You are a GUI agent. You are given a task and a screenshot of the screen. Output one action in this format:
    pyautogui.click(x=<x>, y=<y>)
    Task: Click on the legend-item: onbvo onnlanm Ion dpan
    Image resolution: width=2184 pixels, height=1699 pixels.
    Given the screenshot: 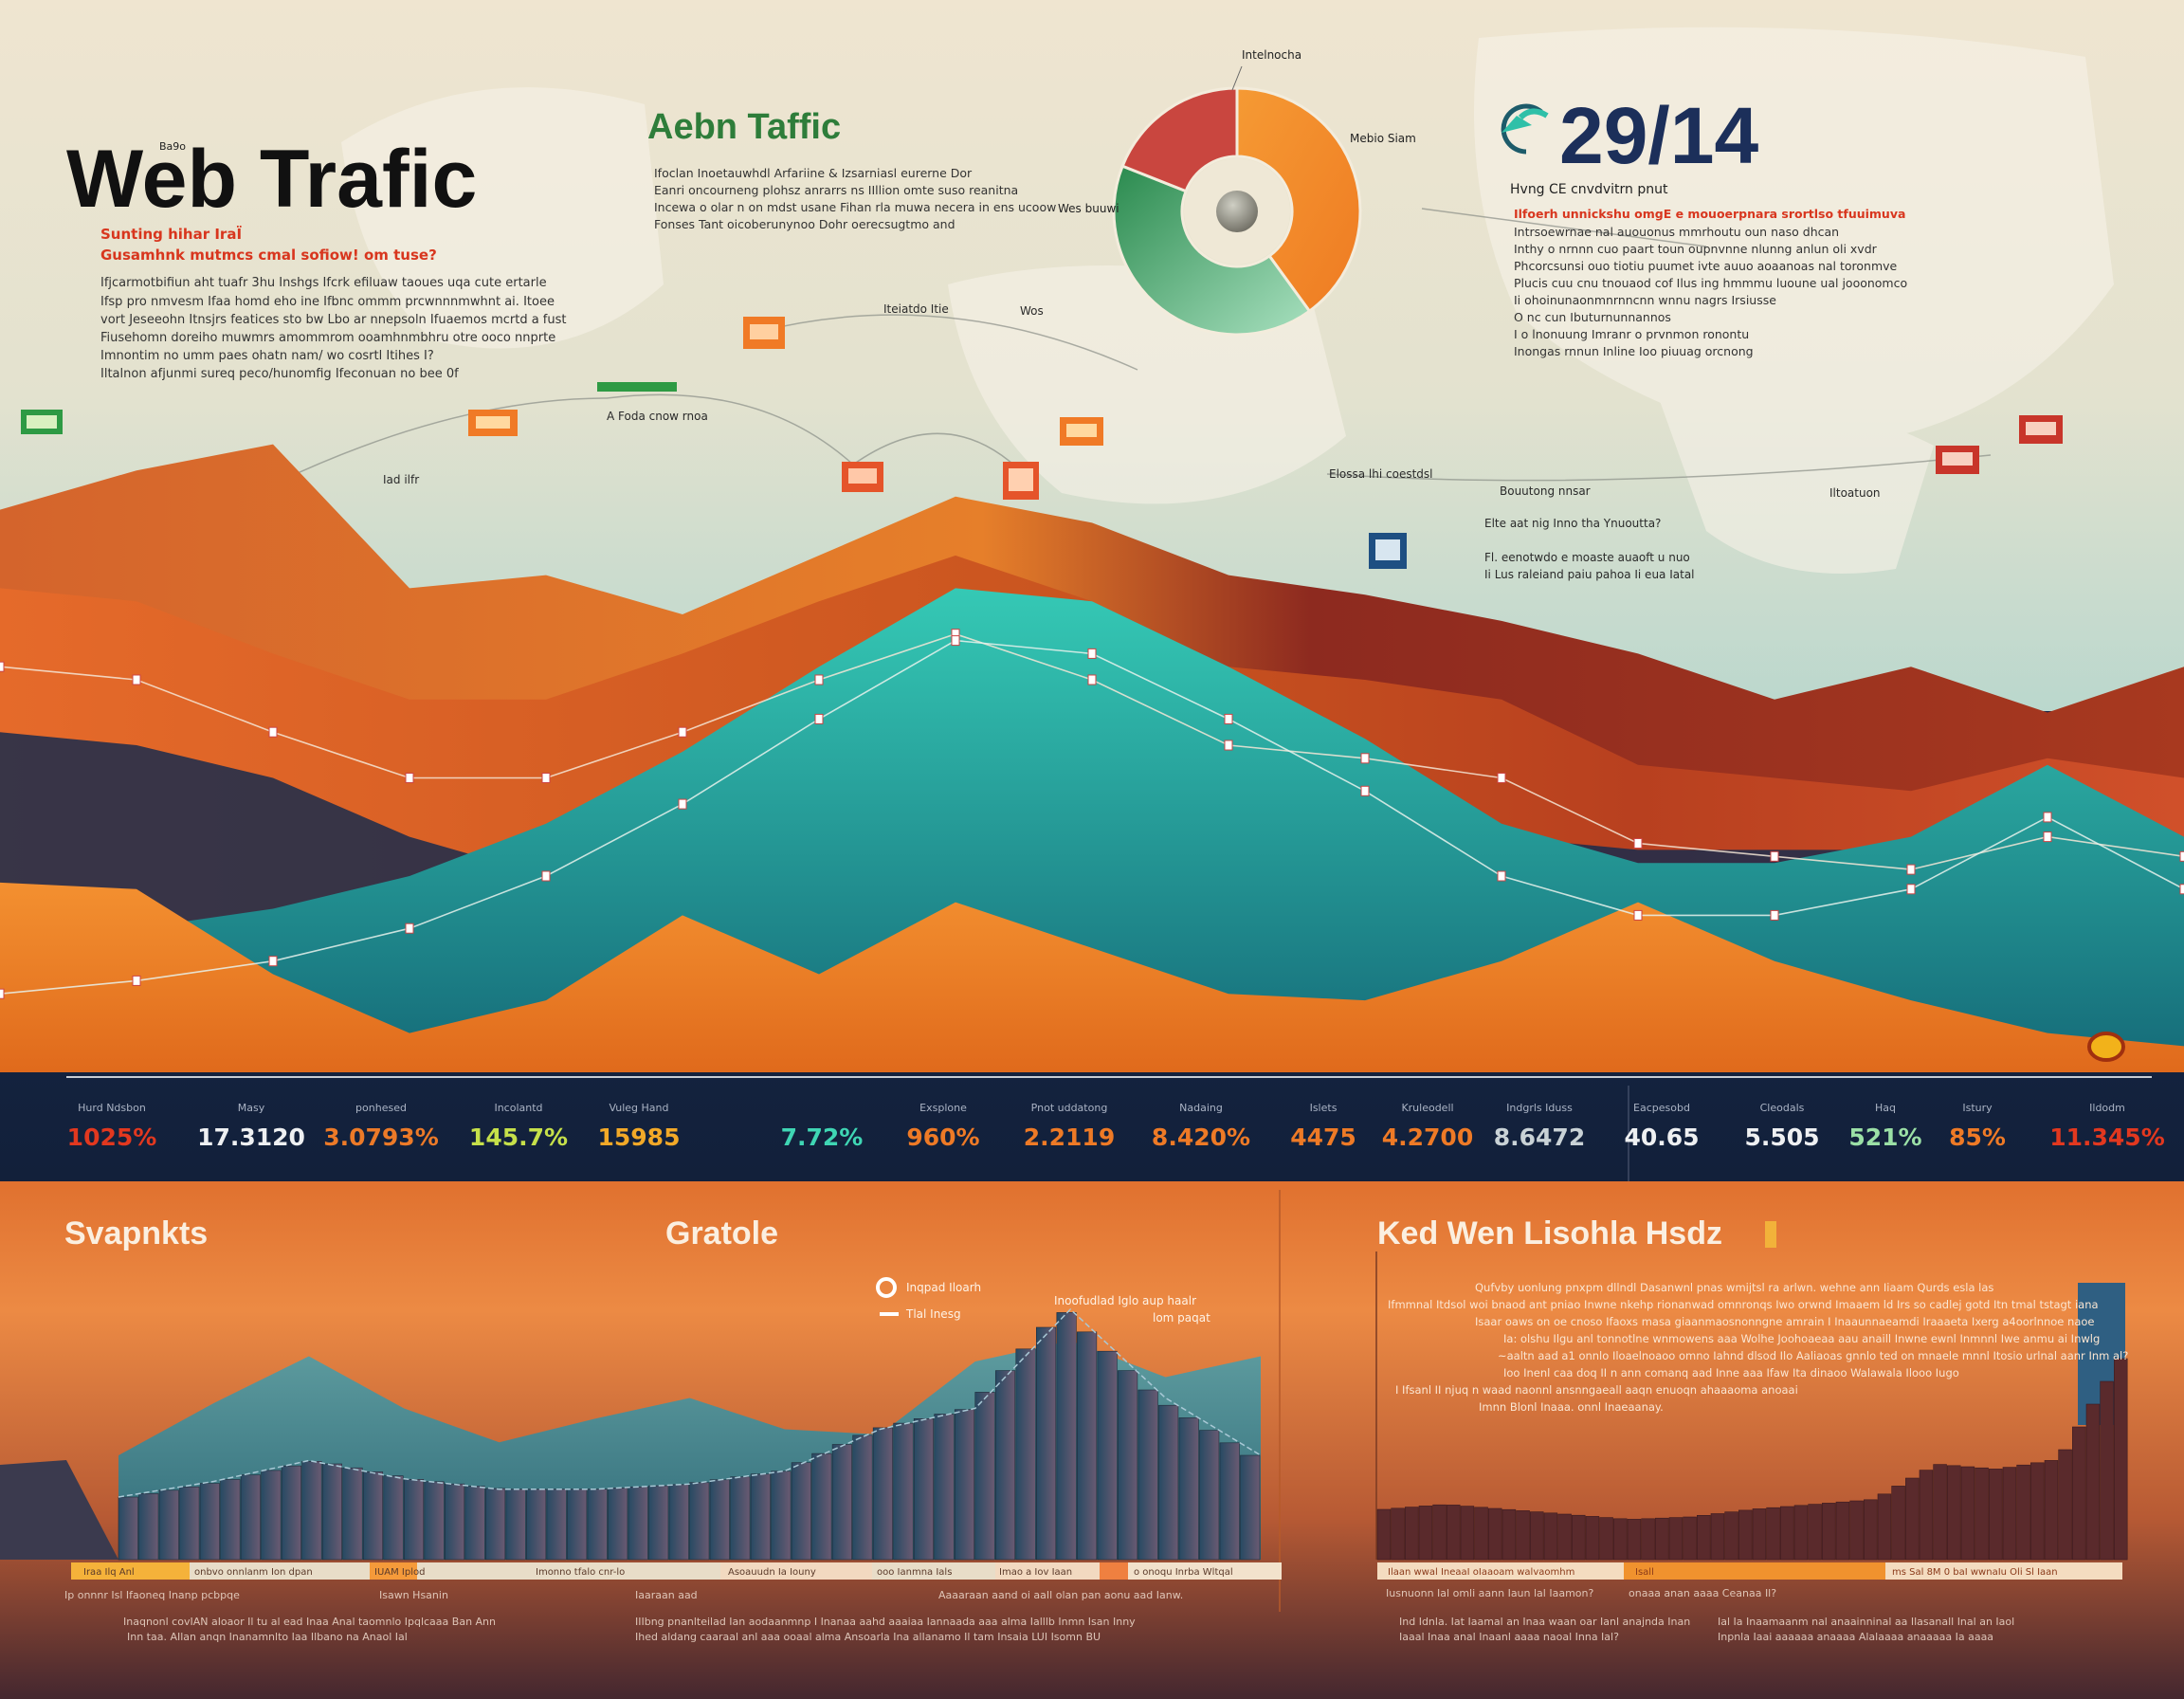 What is the action you would take?
    pyautogui.click(x=253, y=1572)
    